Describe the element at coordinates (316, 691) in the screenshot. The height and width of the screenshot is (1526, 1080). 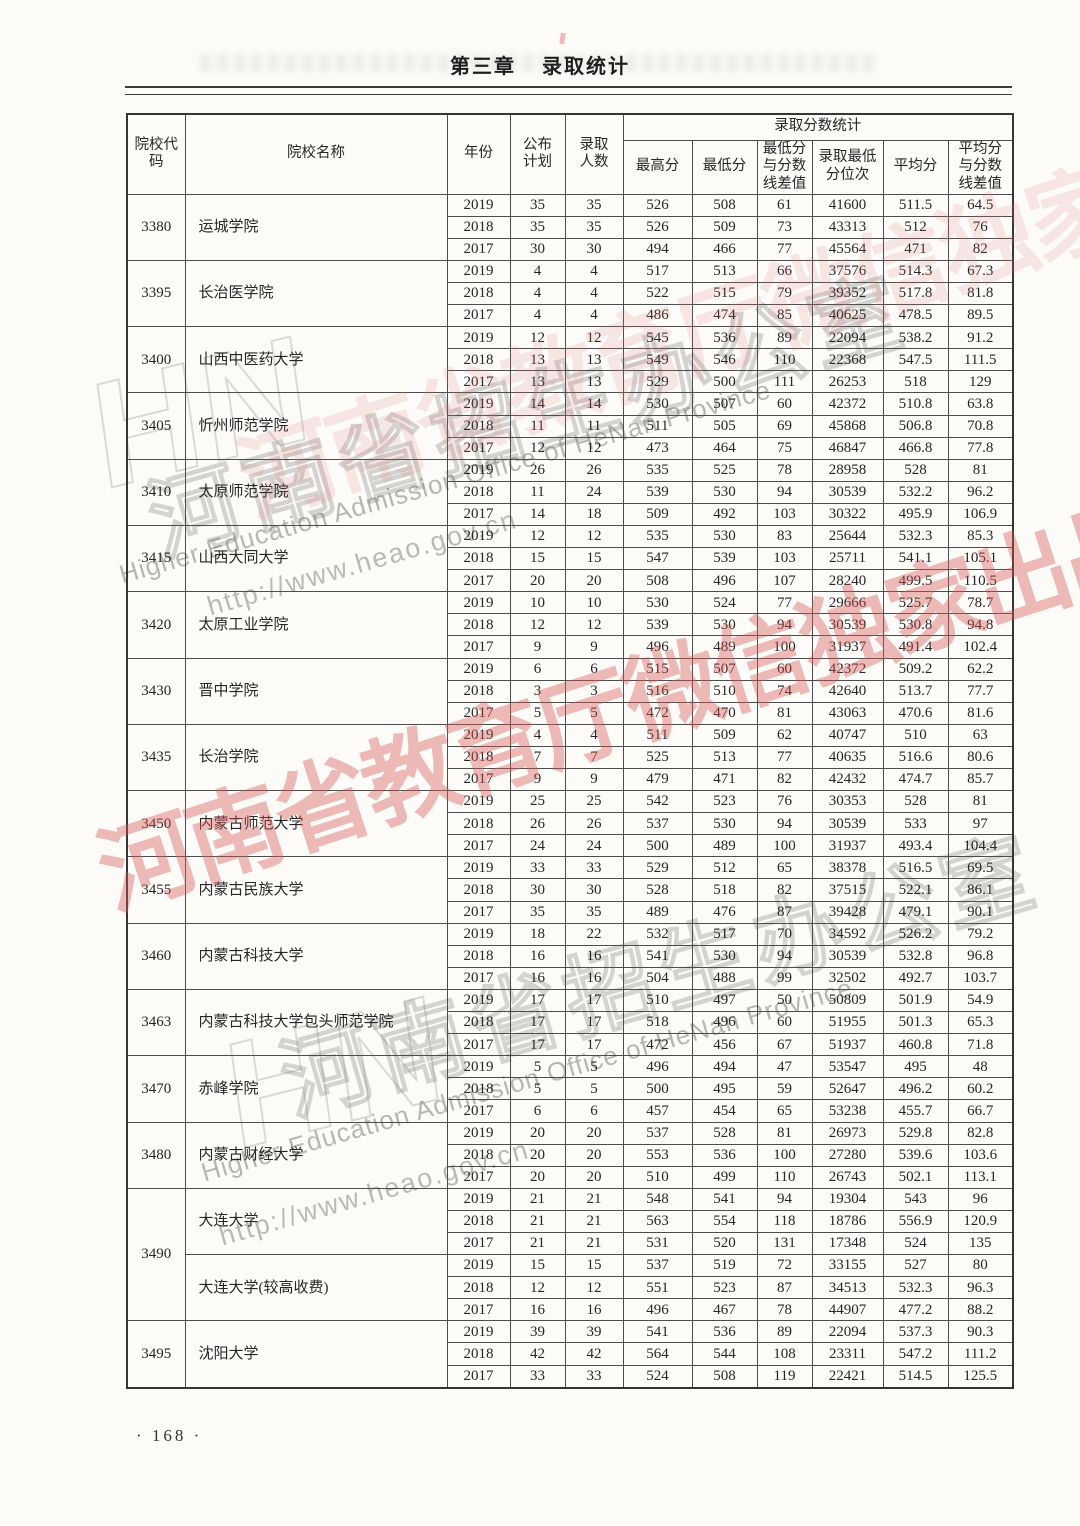
I see `cell-college-name: 晋中学院` at that location.